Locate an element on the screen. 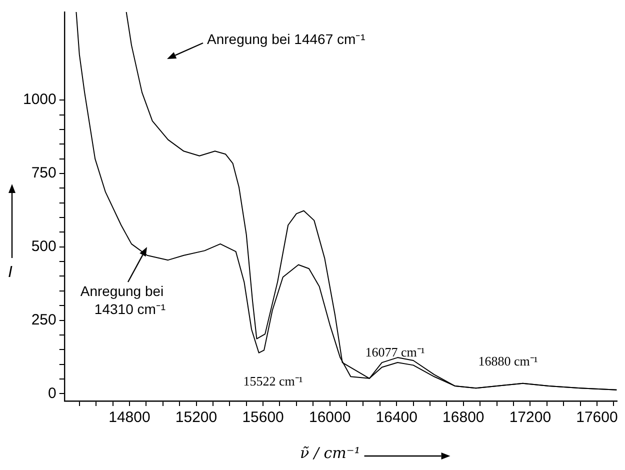  annotation: 16880 cm⁻¹ is located at coordinates (508, 360).